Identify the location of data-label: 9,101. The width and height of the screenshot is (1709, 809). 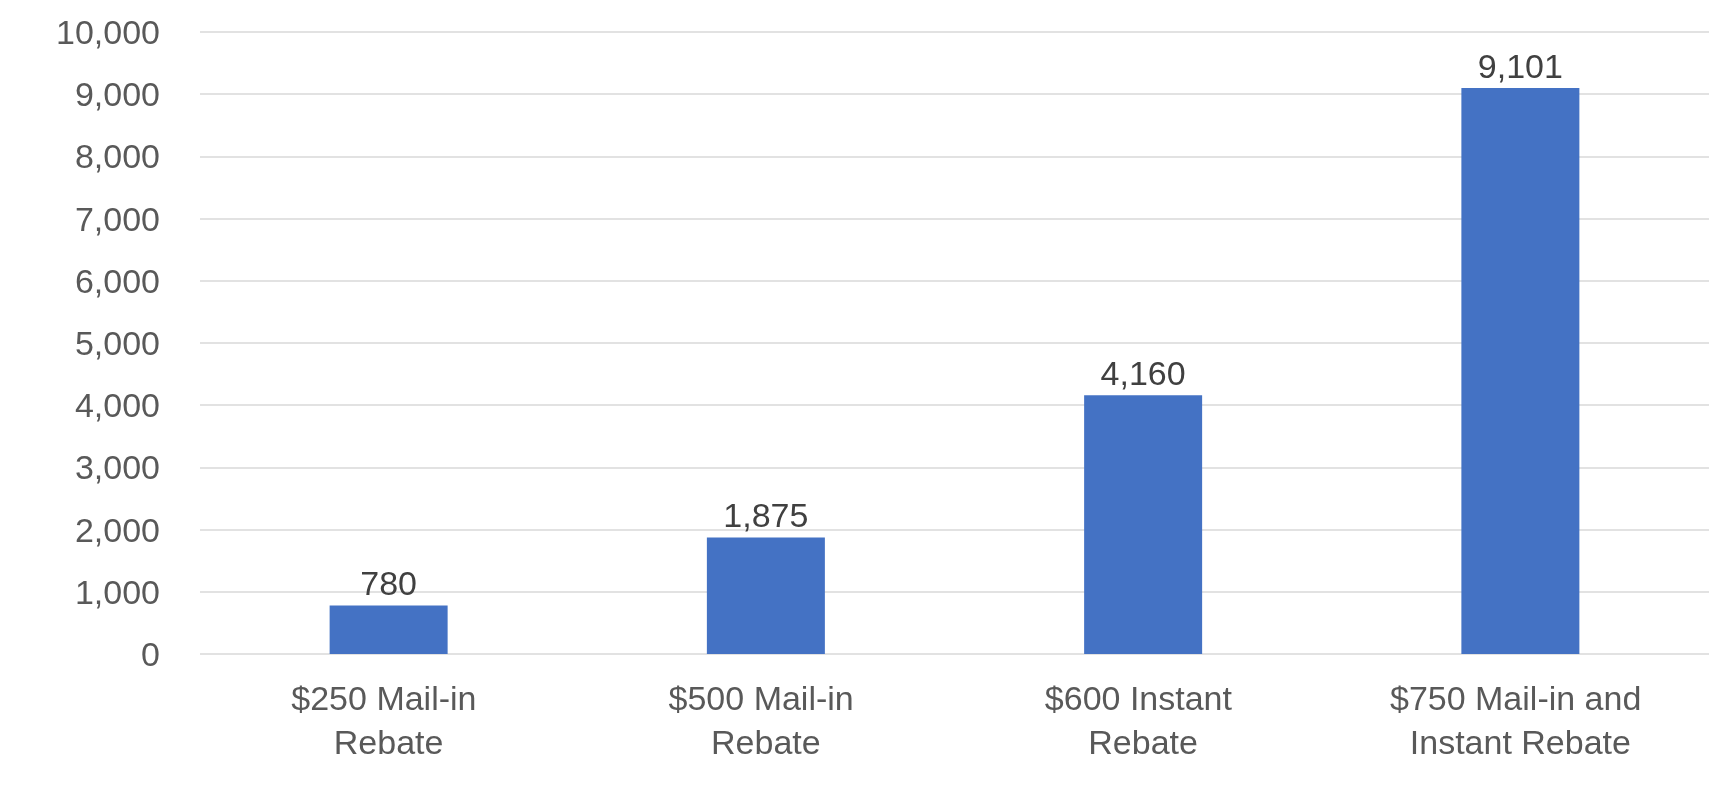
(1520, 65).